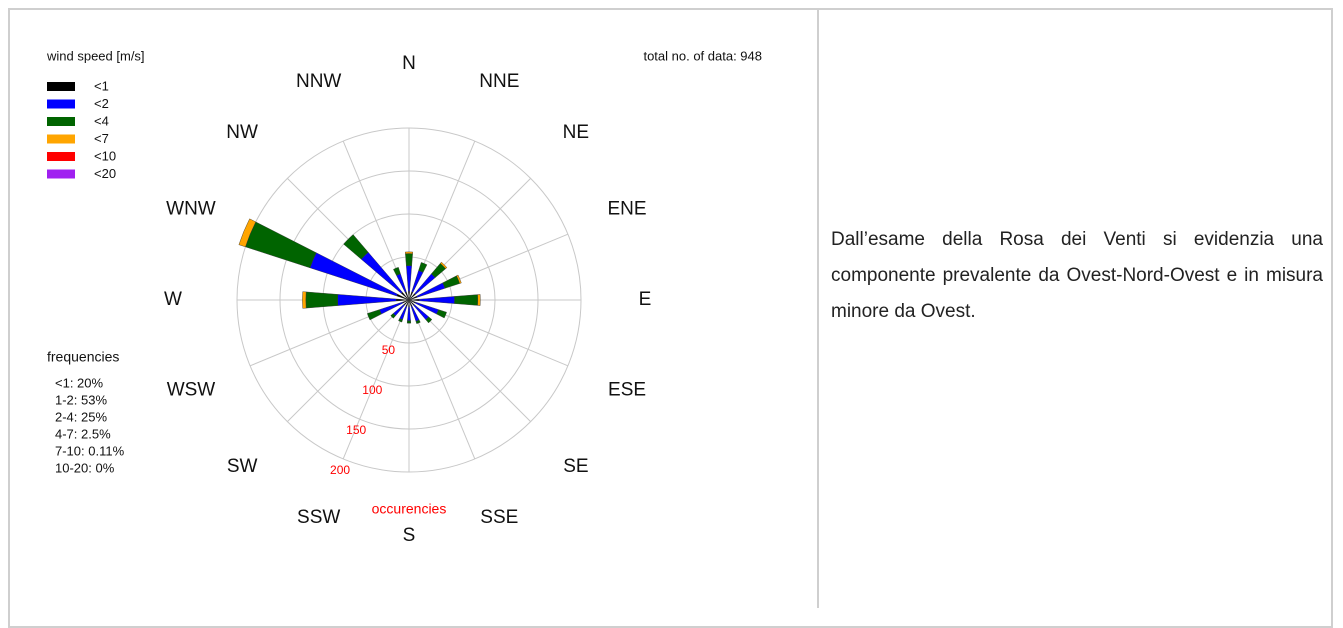  What do you see at coordinates (242, 466) in the screenshot?
I see `direction-label: SW` at bounding box center [242, 466].